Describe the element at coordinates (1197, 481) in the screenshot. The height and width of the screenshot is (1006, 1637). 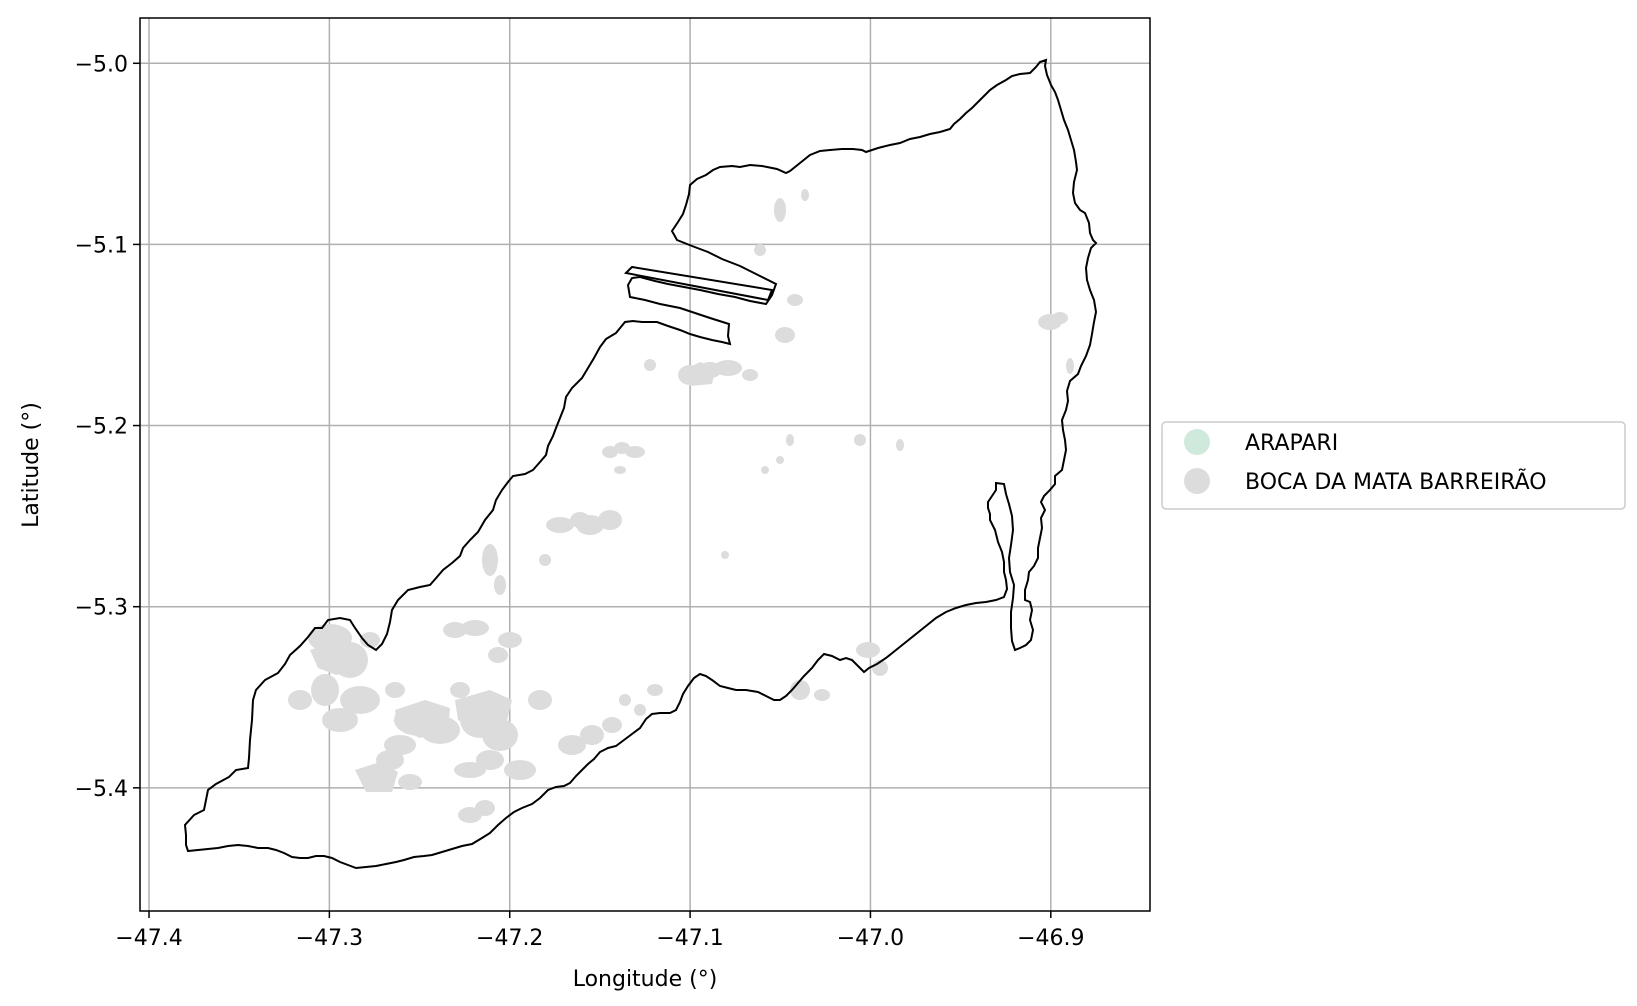
I see `legend-marker-boca-da-mata-barreirao` at that location.